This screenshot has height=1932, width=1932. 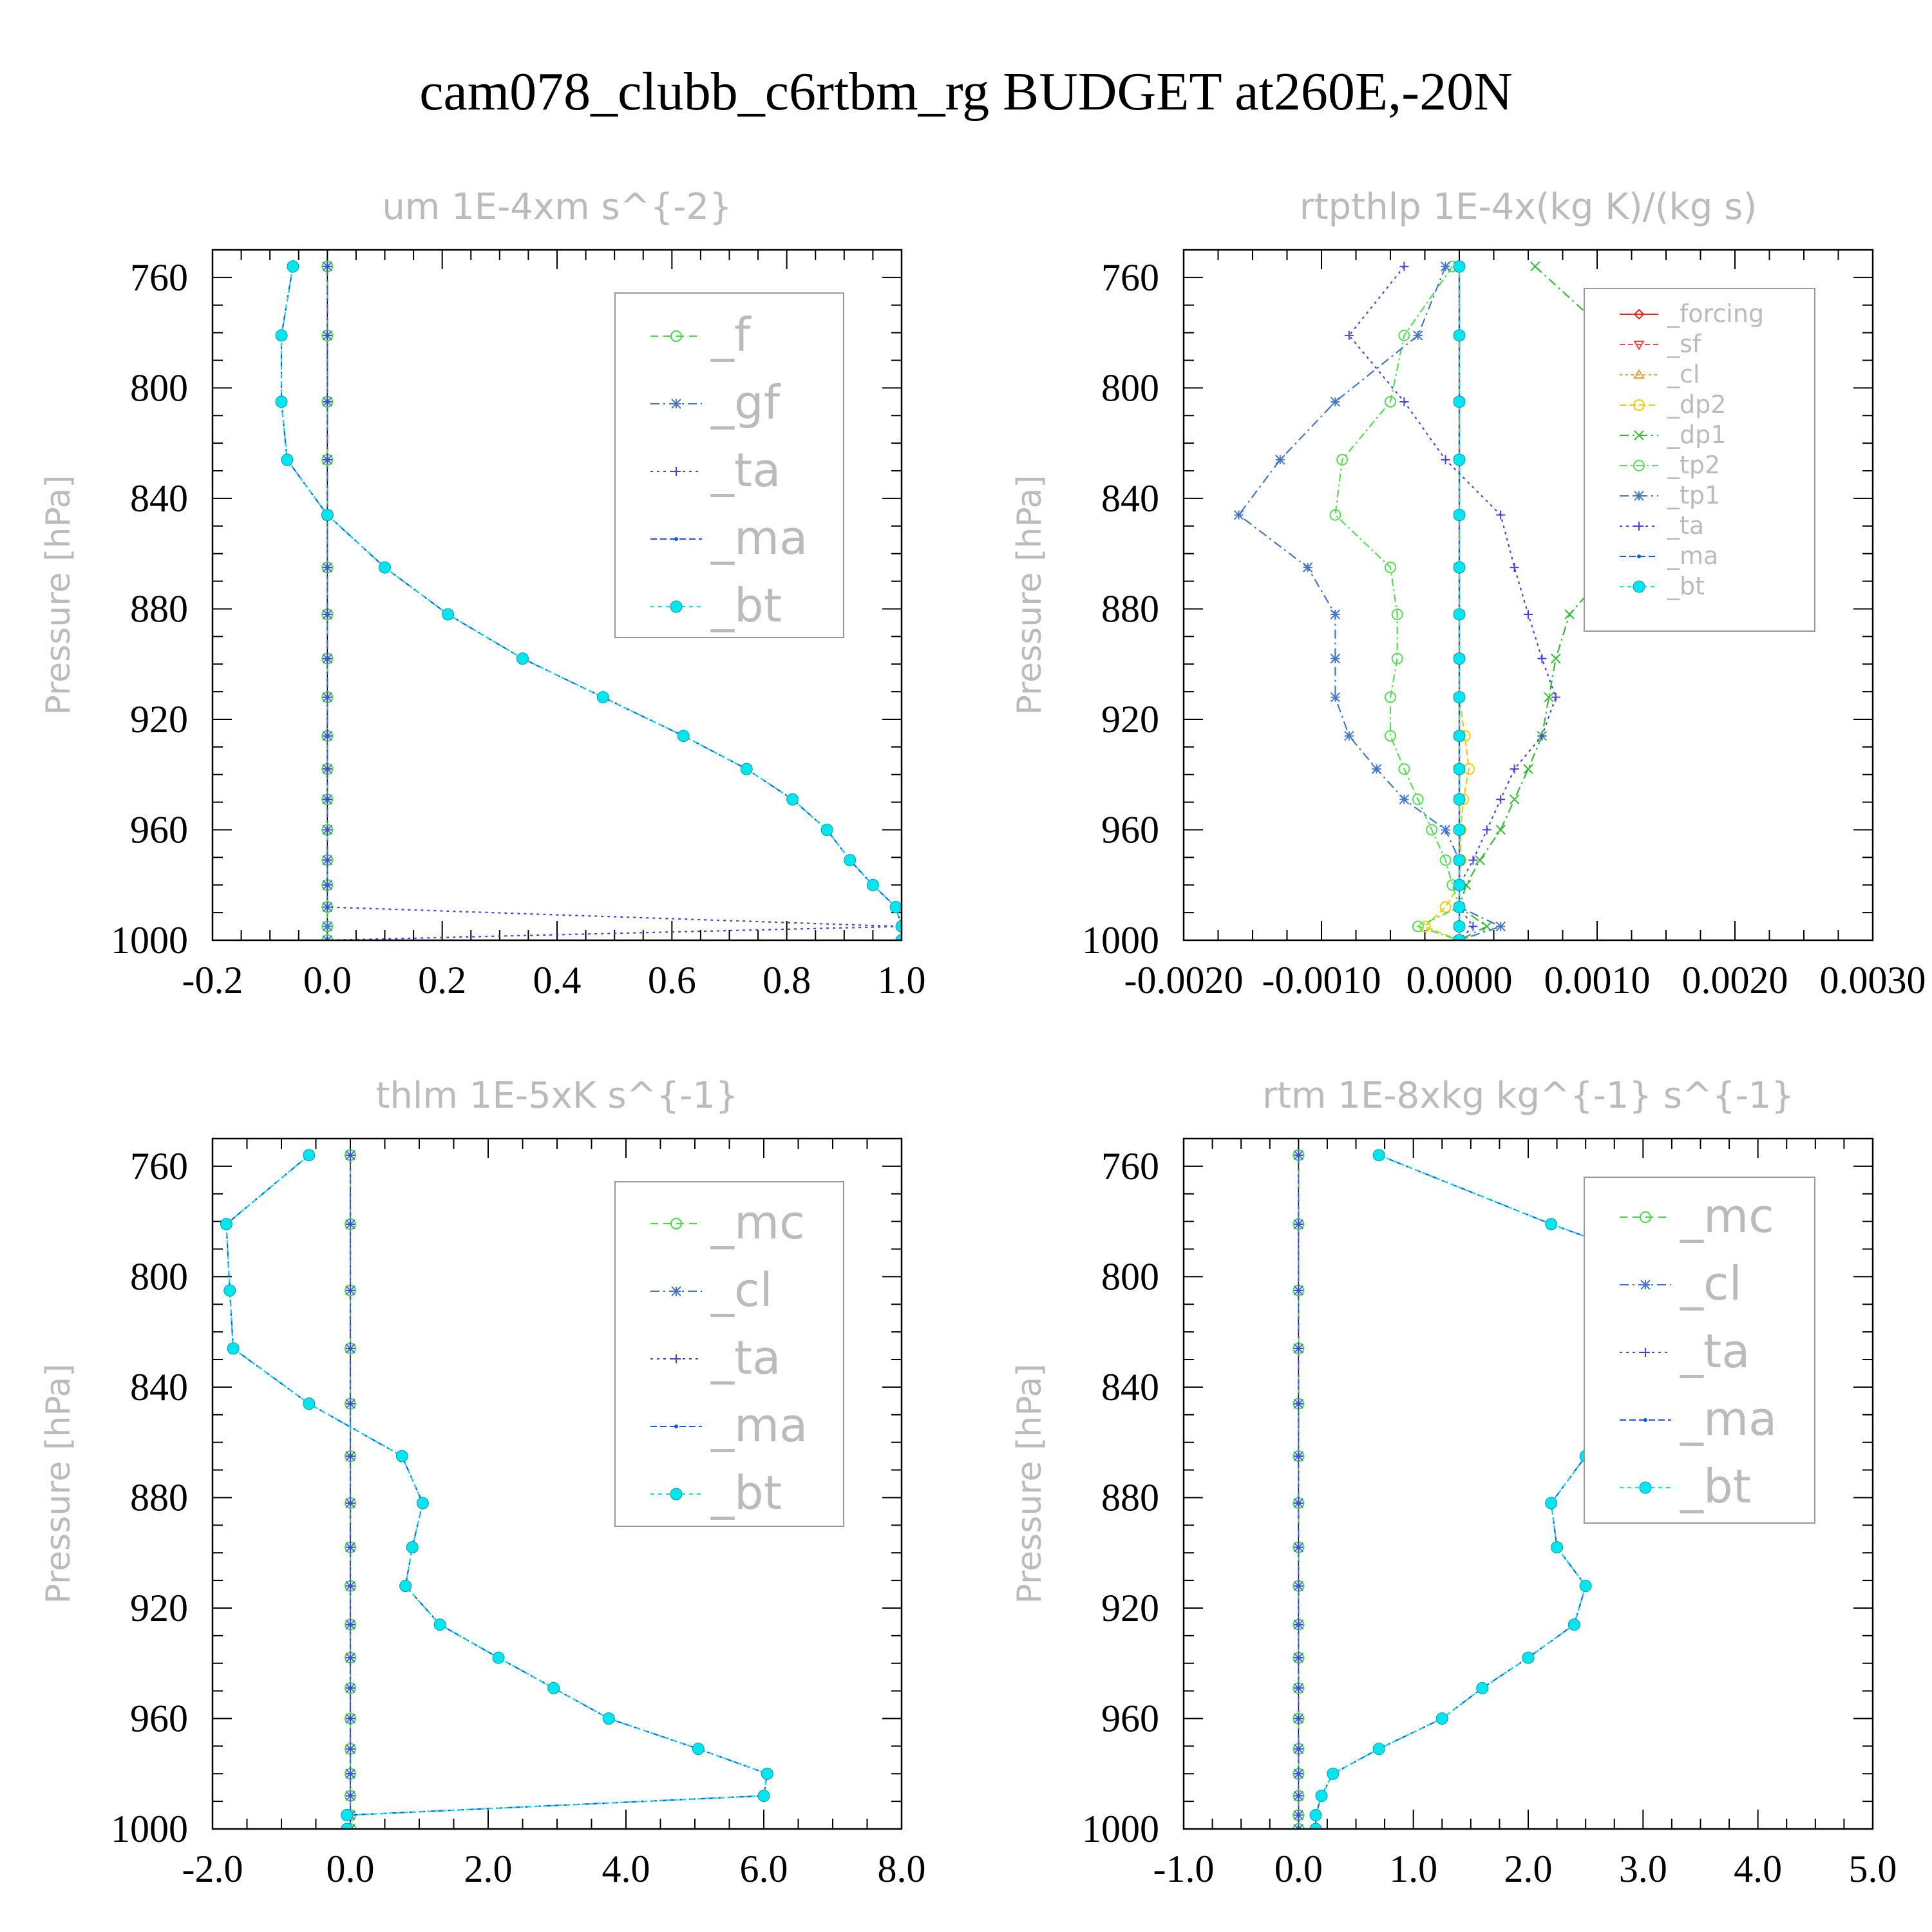 I want to click on legend-entry: _gf, so click(x=716, y=402).